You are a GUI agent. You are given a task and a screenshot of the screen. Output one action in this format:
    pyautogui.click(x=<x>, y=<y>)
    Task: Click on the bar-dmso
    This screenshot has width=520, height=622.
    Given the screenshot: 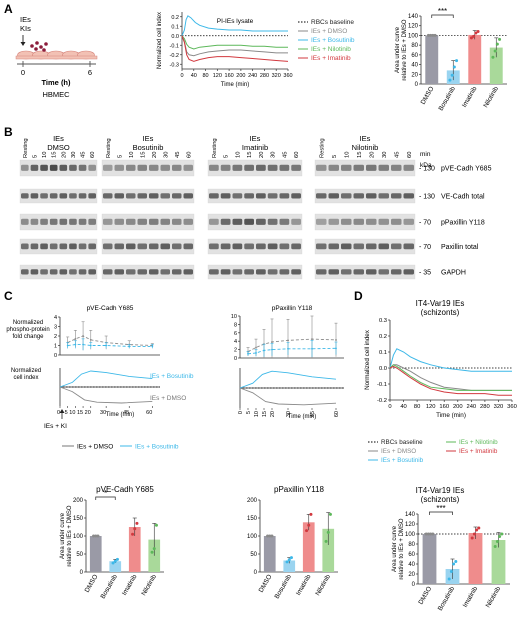 What is the action you would take?
    pyautogui.click(x=432, y=59)
    